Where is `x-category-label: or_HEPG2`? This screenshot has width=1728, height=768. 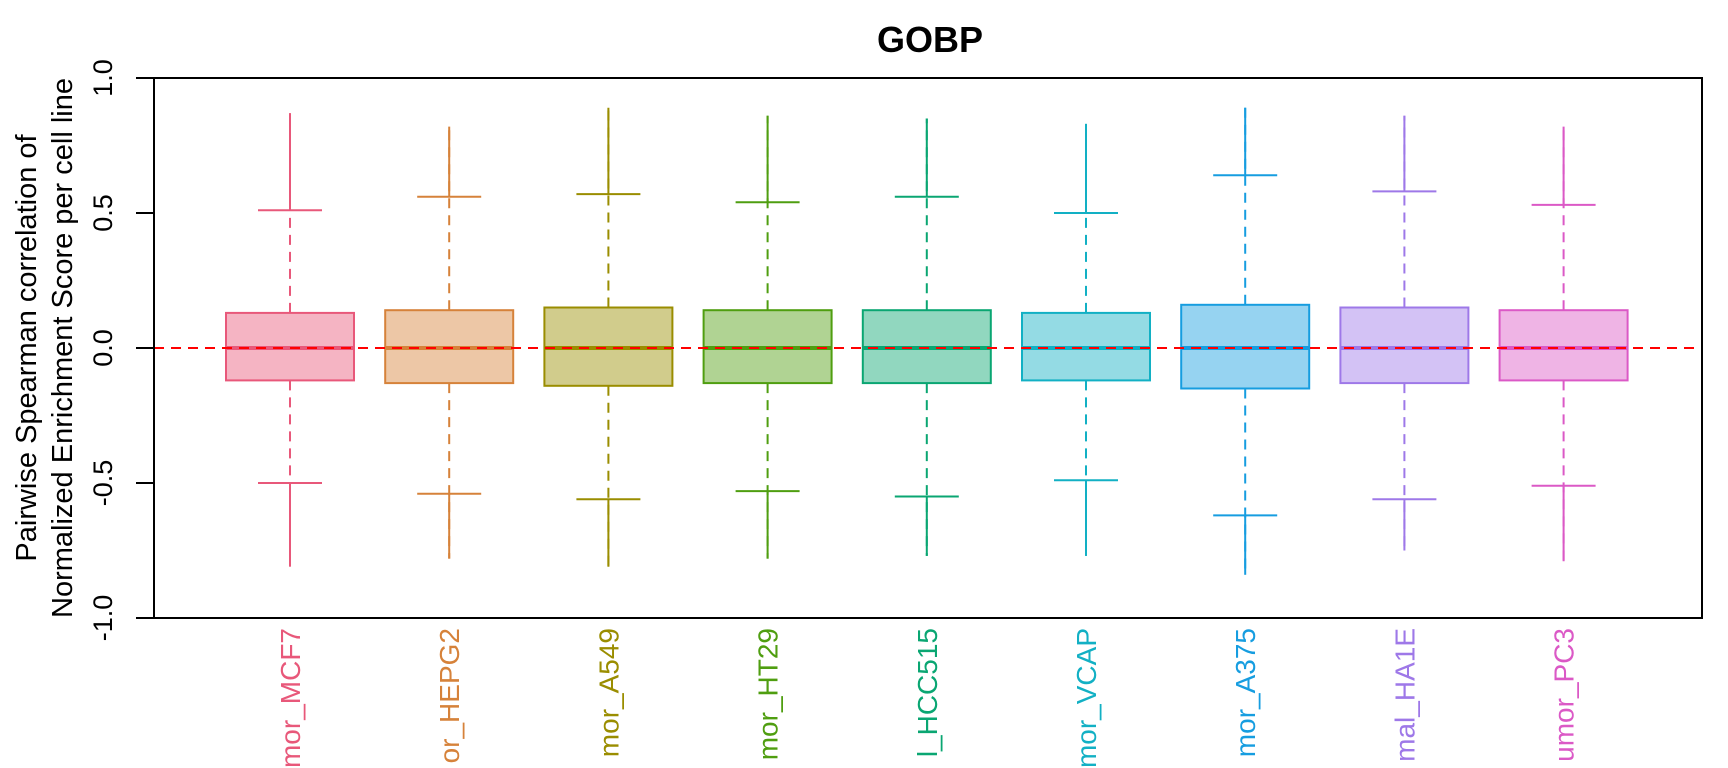
x-category-label: or_HEPG2 is located at coordinates (449, 695).